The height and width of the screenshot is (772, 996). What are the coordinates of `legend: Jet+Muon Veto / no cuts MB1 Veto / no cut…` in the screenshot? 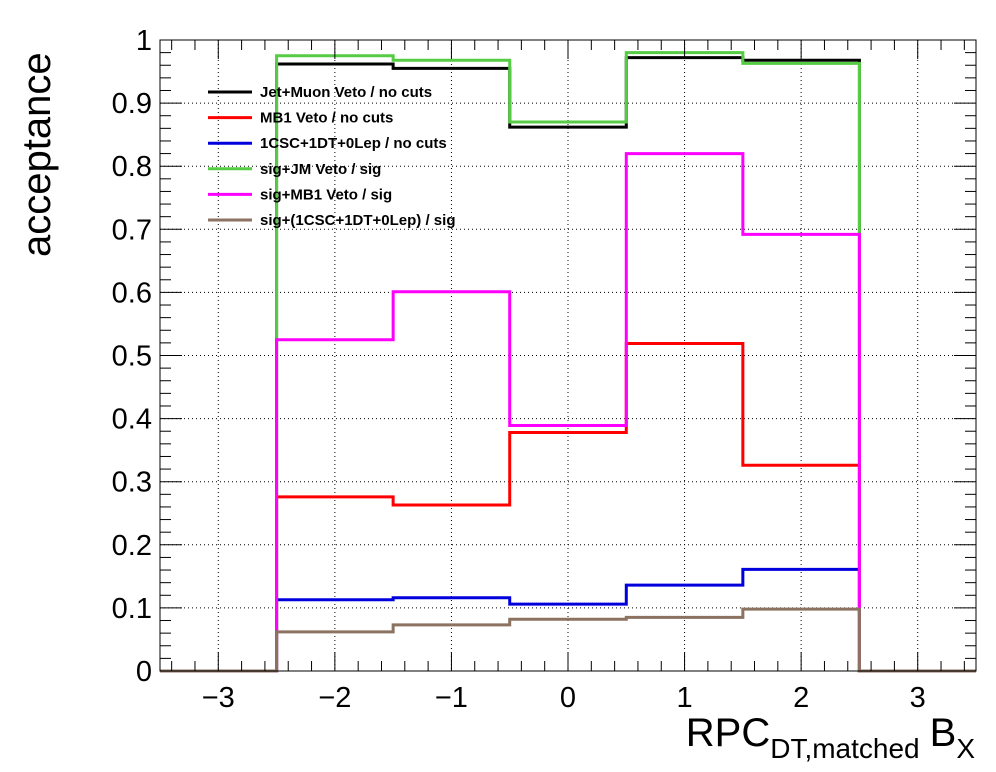 It's located at (331, 156).